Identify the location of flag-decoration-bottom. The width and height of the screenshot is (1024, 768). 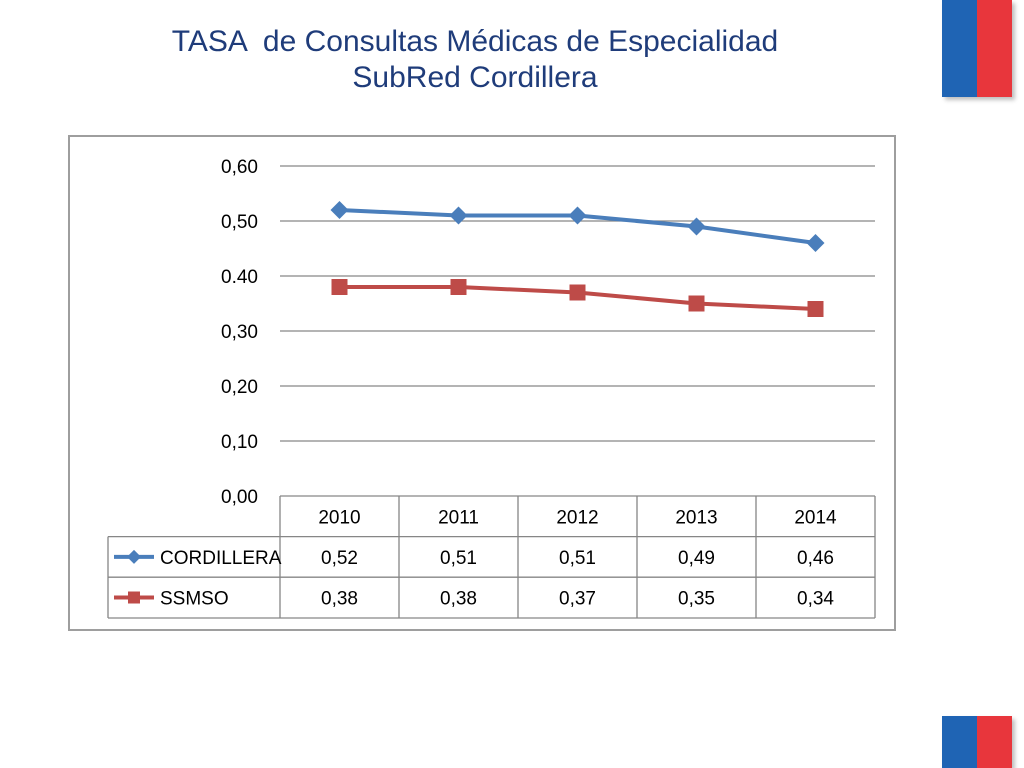
(977, 742).